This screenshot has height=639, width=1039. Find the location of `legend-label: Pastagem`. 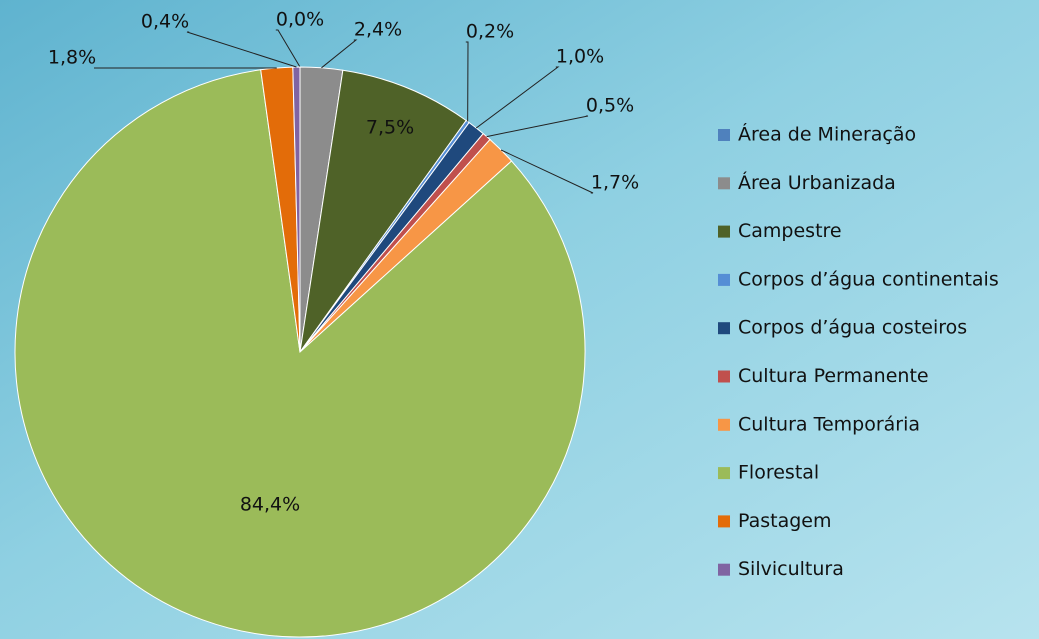

legend-label: Pastagem is located at coordinates (785, 521).